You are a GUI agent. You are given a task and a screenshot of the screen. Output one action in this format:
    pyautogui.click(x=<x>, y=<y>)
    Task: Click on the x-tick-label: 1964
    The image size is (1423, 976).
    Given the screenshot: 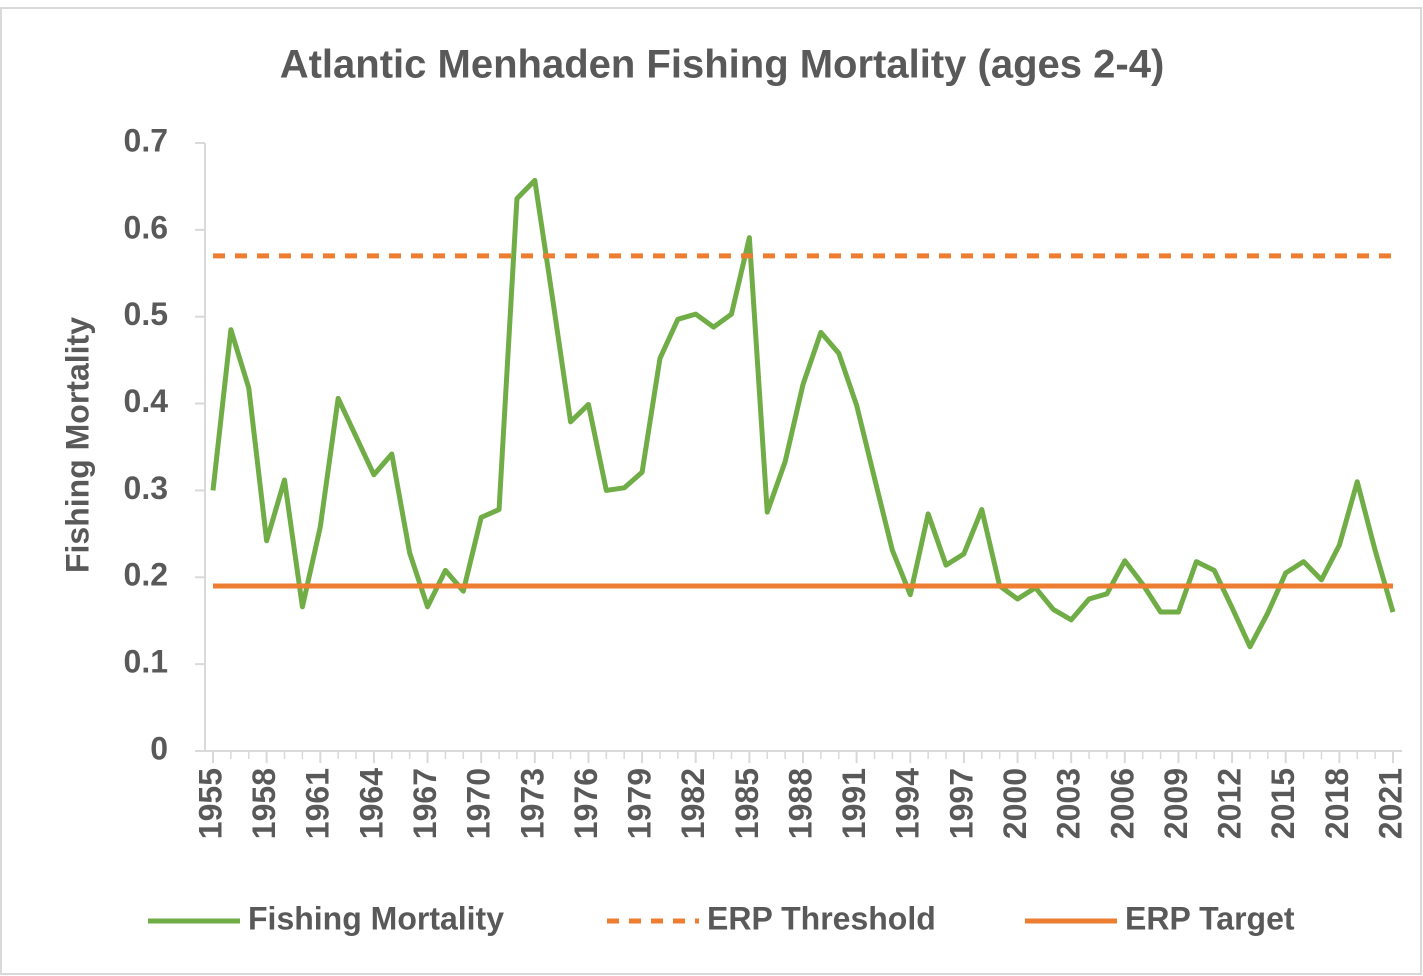 What is the action you would take?
    pyautogui.click(x=371, y=803)
    